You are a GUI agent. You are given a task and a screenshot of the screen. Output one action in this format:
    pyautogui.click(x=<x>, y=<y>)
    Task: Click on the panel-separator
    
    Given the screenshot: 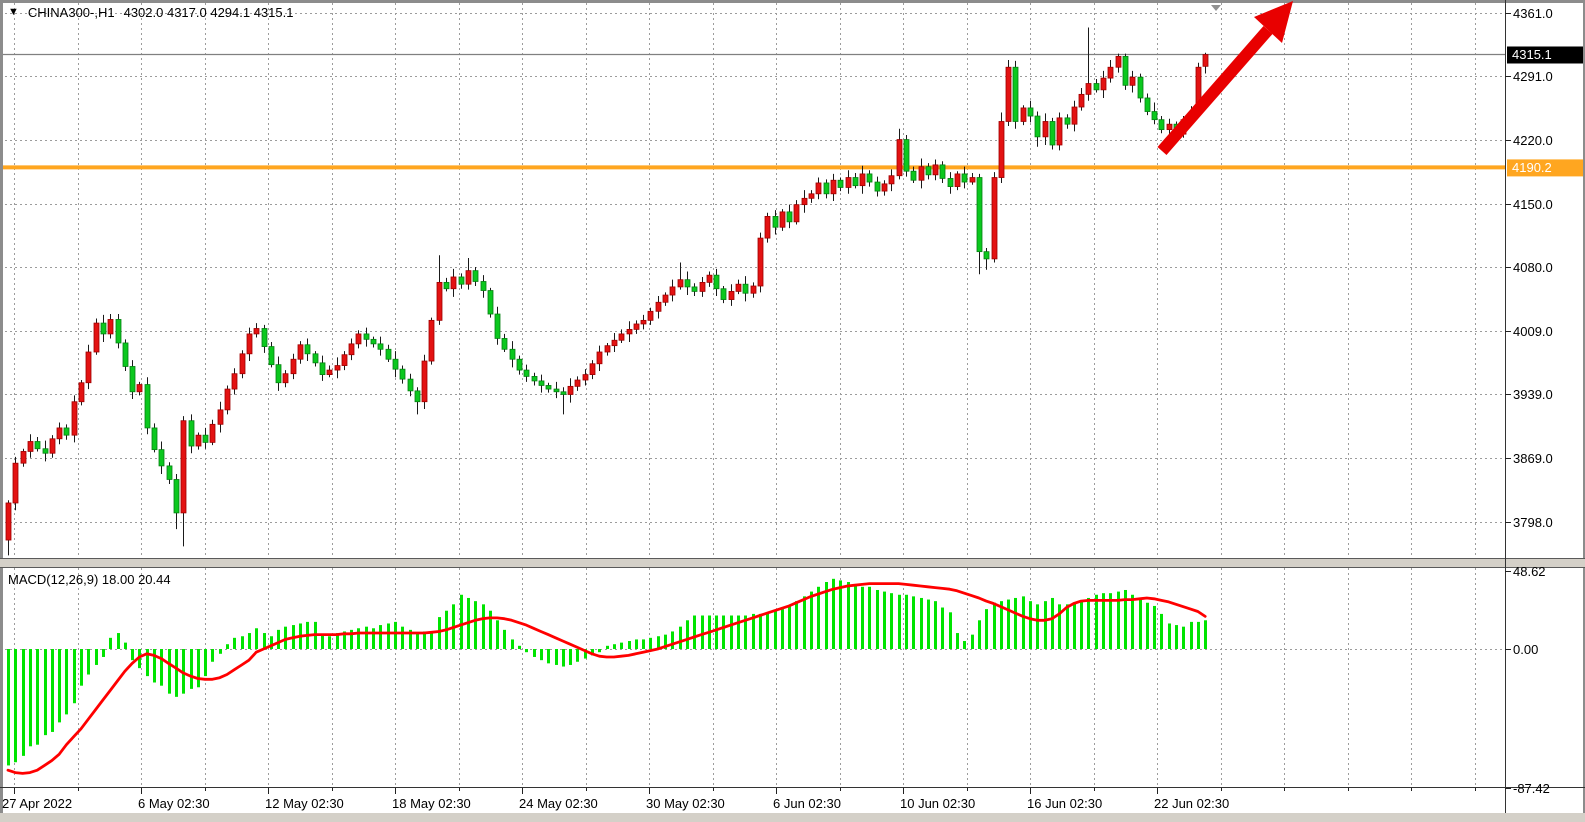 What is the action you would take?
    pyautogui.click(x=792, y=563)
    